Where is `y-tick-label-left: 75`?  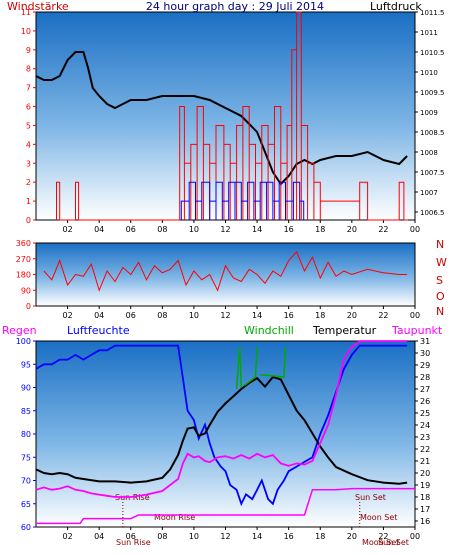 y-tick-label-left: 75 is located at coordinates (26, 457).